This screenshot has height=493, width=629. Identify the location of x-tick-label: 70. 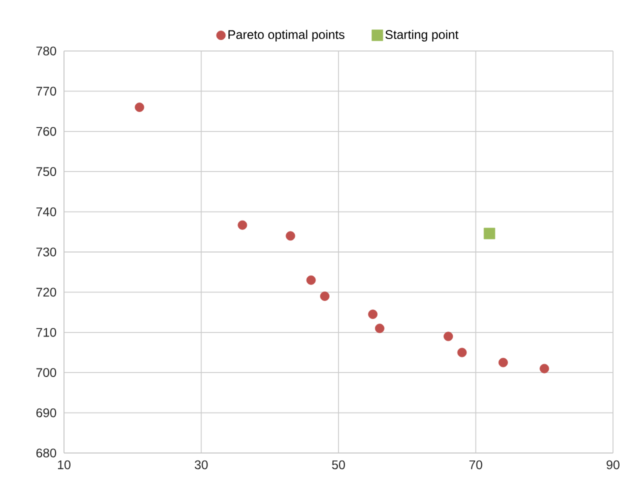
(475, 465).